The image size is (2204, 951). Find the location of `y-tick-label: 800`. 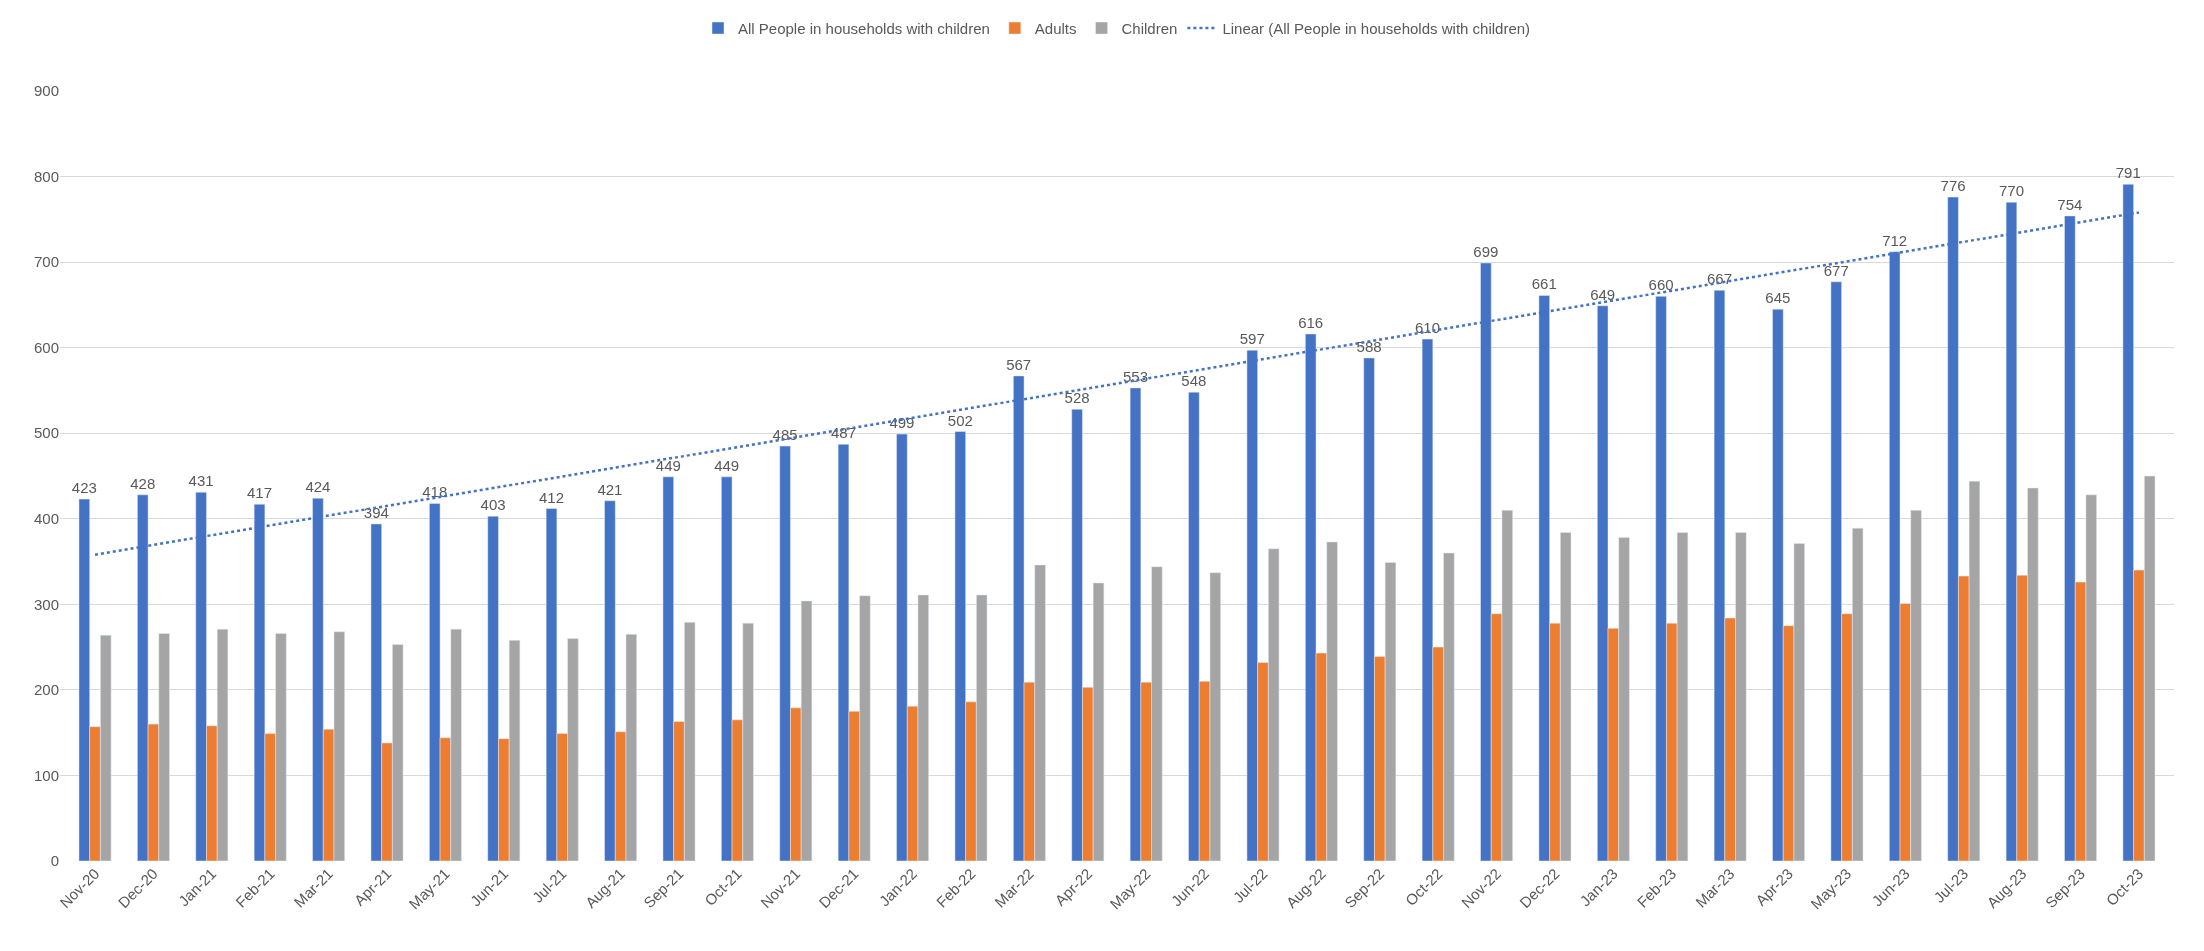

y-tick-label: 800 is located at coordinates (46, 176).